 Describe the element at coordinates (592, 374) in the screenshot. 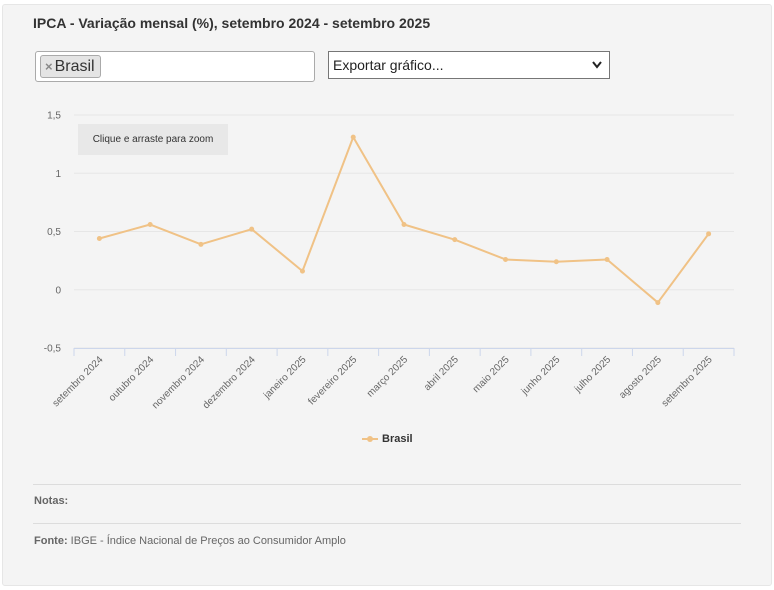

I see `x-tick-label: julho 2025` at that location.